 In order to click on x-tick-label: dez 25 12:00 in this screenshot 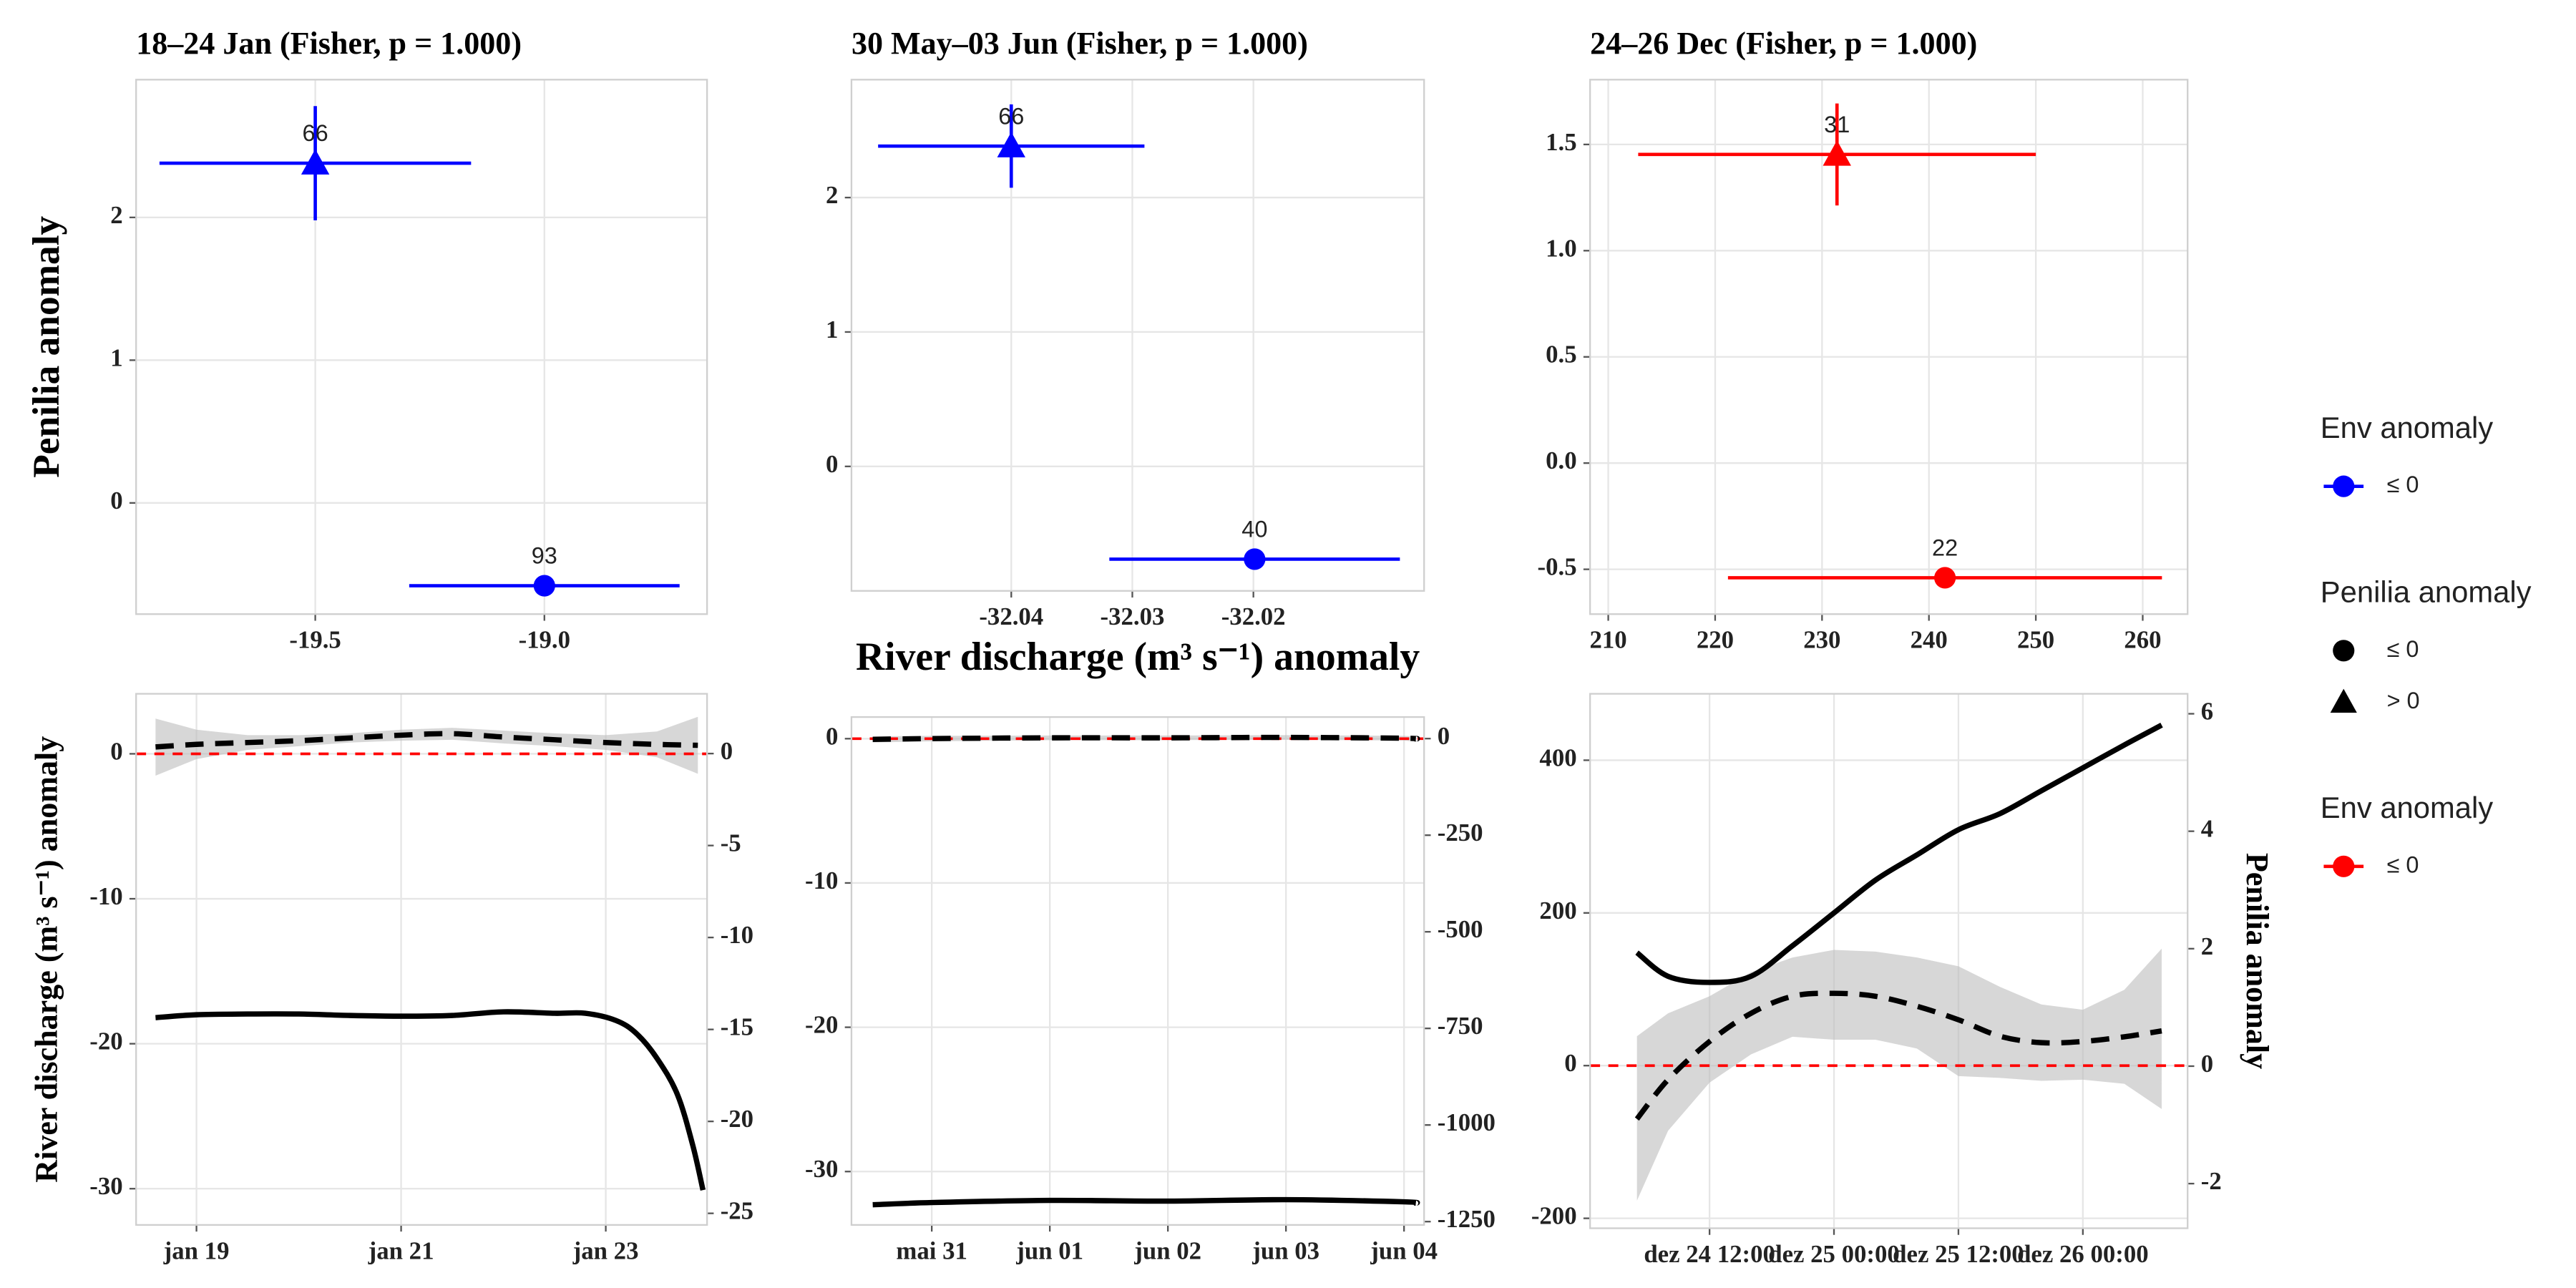, I will do `click(1958, 1254)`.